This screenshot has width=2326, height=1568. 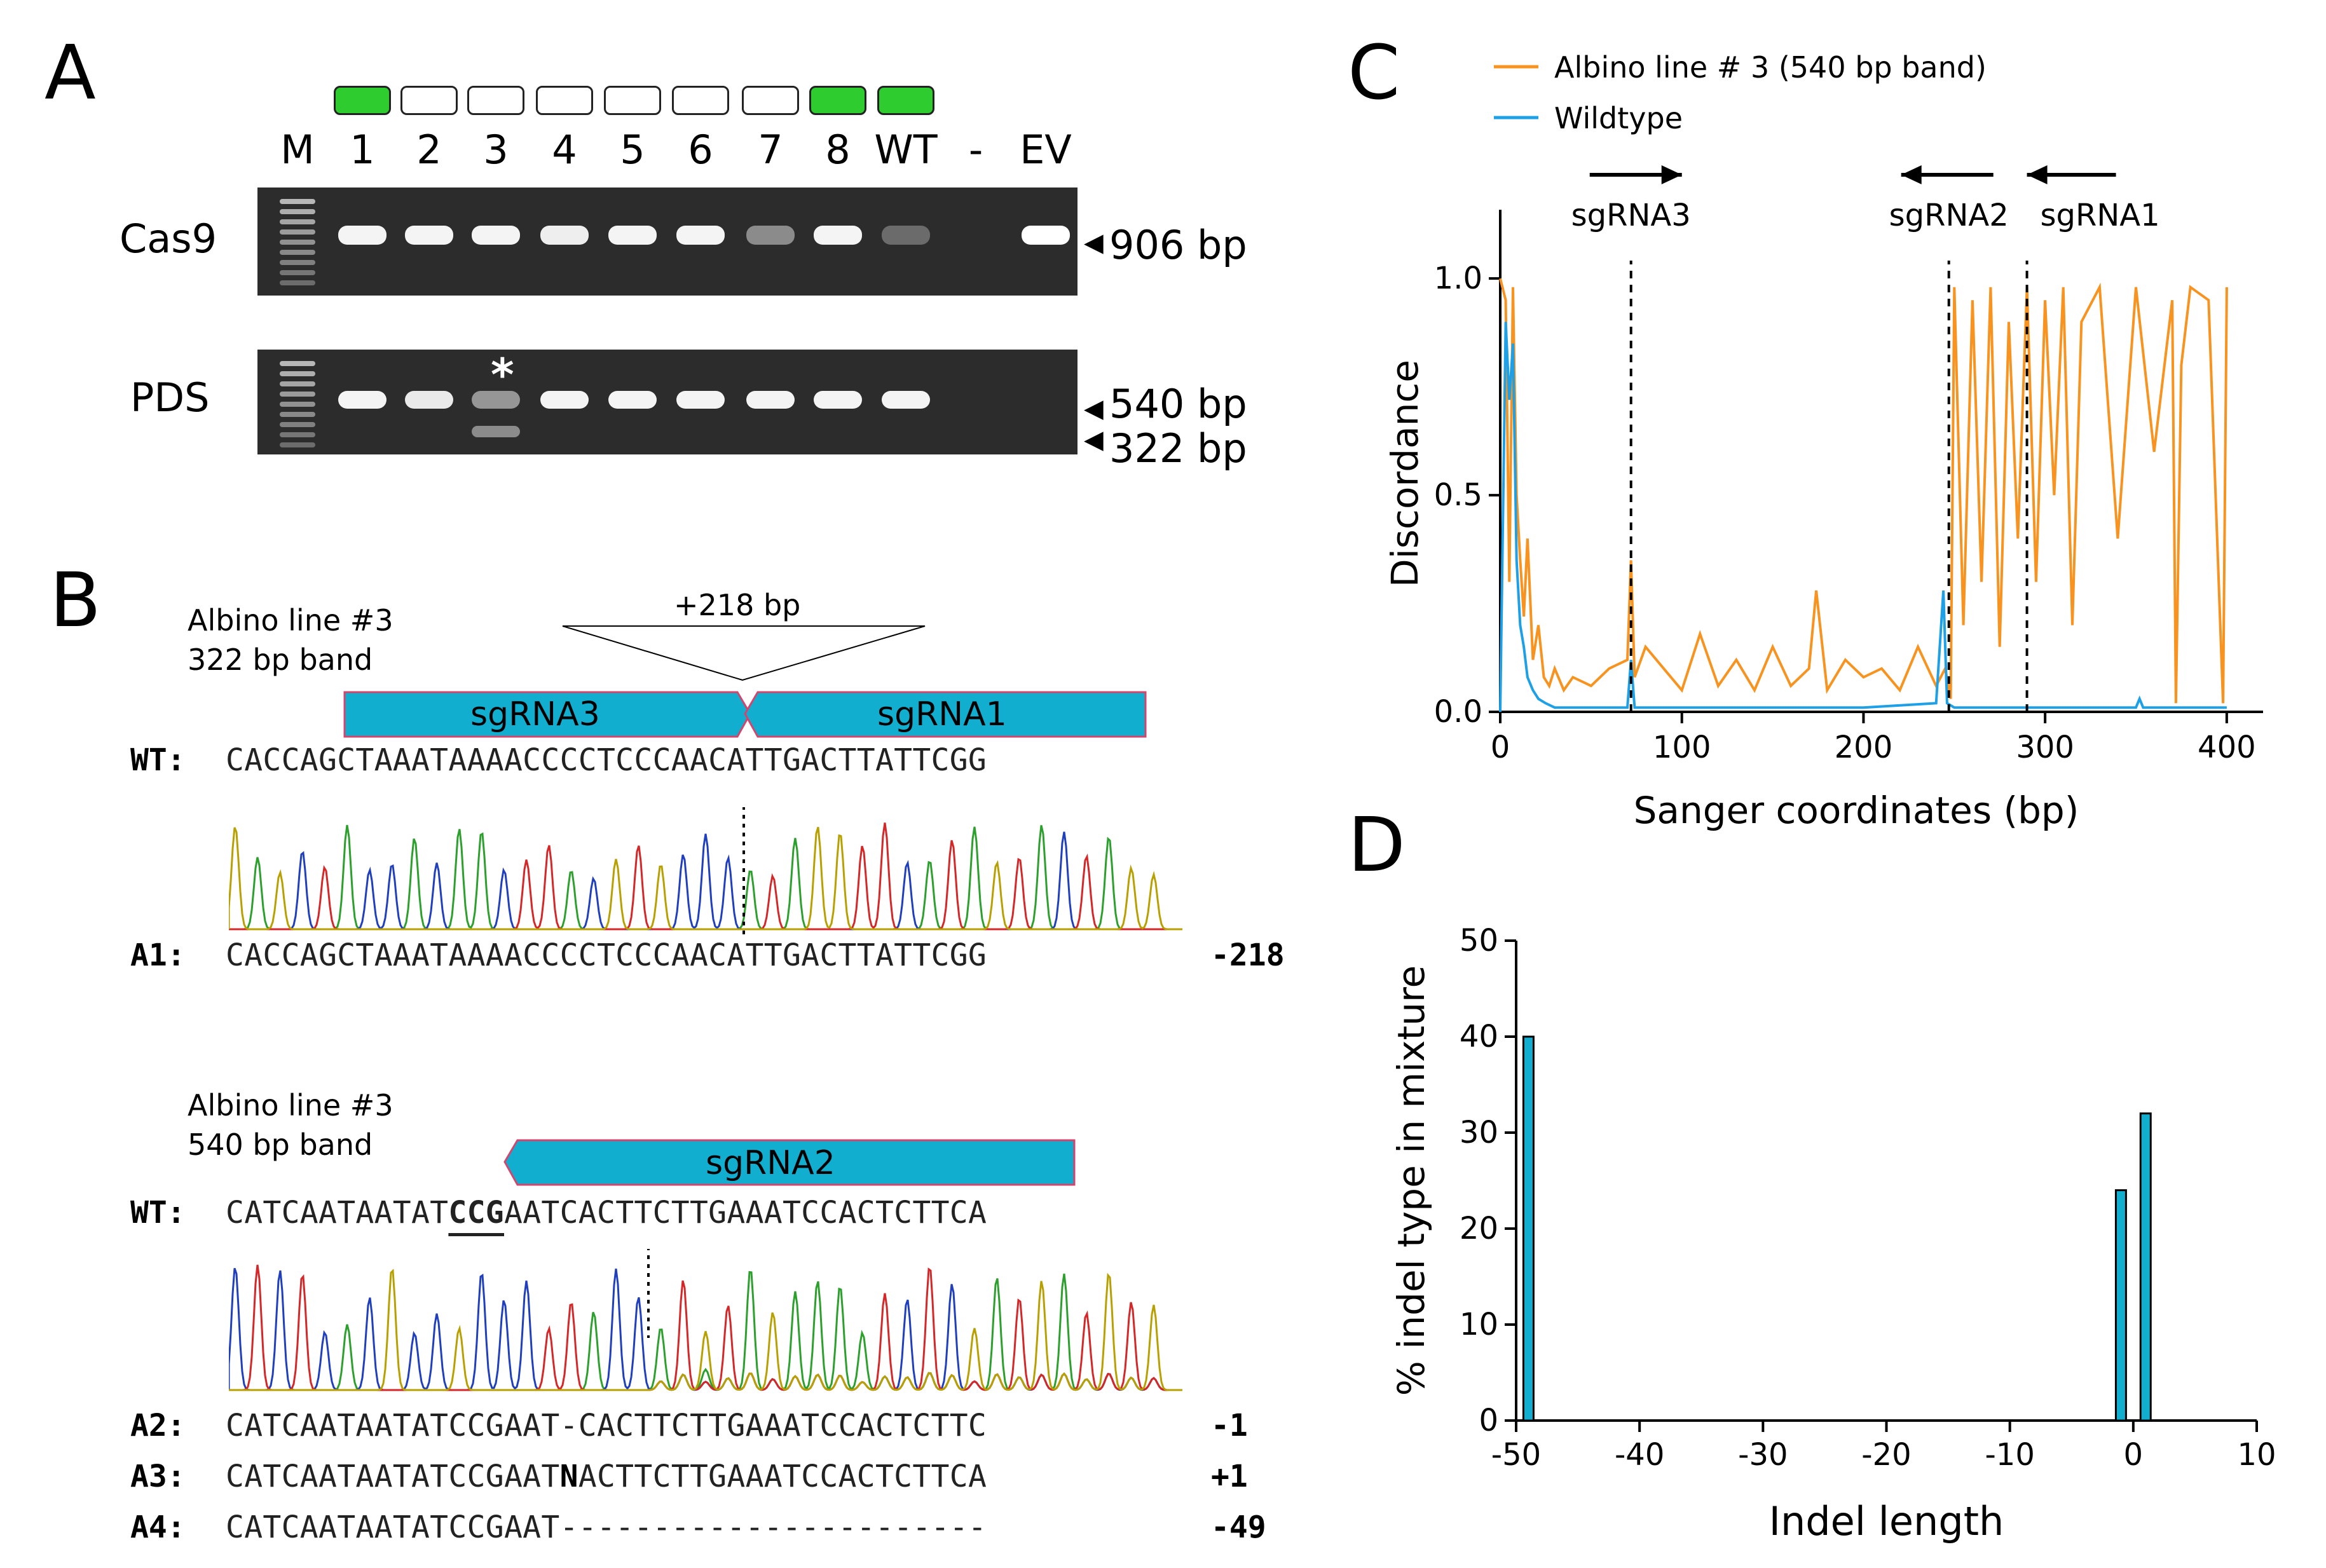 I want to click on arrowhead-906-icon: ◀, so click(x=1094, y=242).